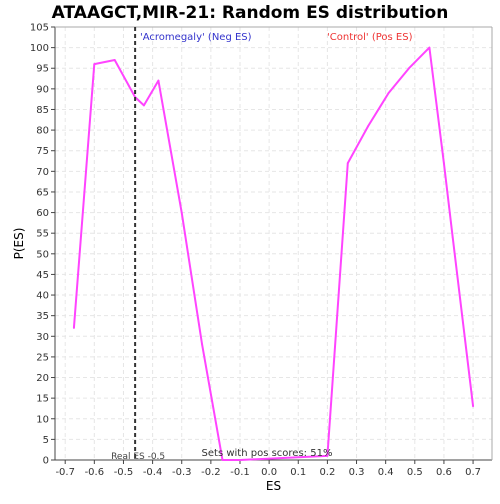 This screenshot has width=500, height=504. What do you see at coordinates (211, 472) in the screenshot?
I see `x-tick-label: -0.2` at bounding box center [211, 472].